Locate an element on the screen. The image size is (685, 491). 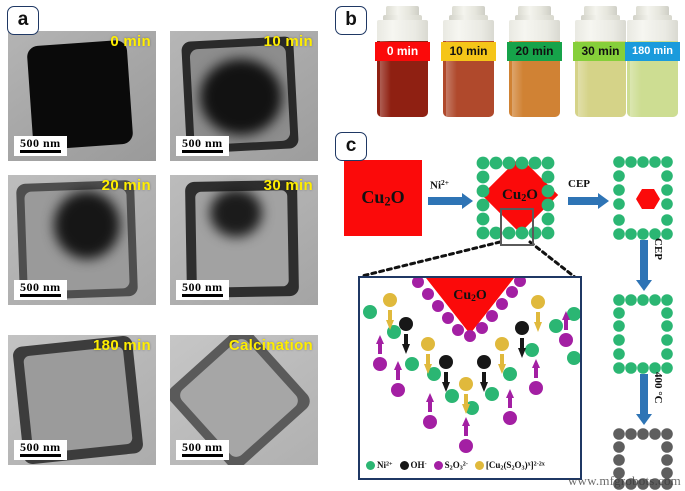
legend-bead-thiosulfate-icon is located at coordinates (438, 465).